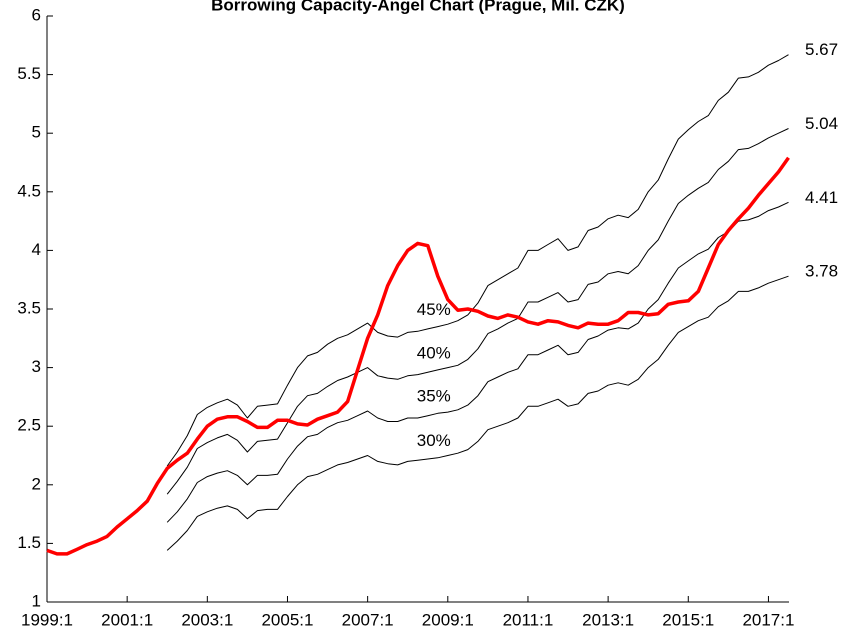 This screenshot has width=851, height=635. What do you see at coordinates (768, 619) in the screenshot?
I see `x-tick-label: 2017:1` at bounding box center [768, 619].